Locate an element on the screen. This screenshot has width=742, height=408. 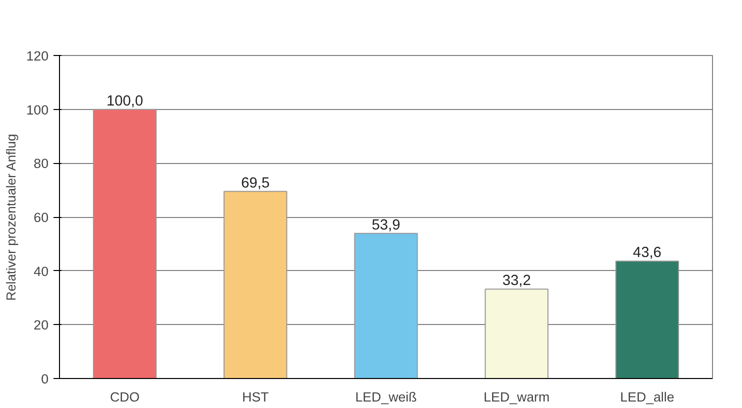
data-label: 43,6 is located at coordinates (647, 253).